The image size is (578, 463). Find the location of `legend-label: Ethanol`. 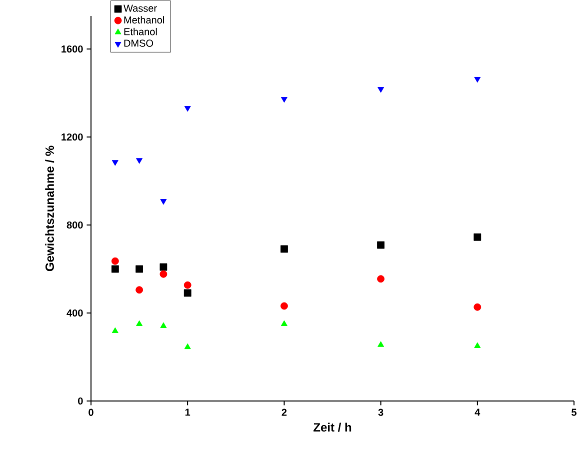

legend-label: Ethanol is located at coordinates (140, 32).